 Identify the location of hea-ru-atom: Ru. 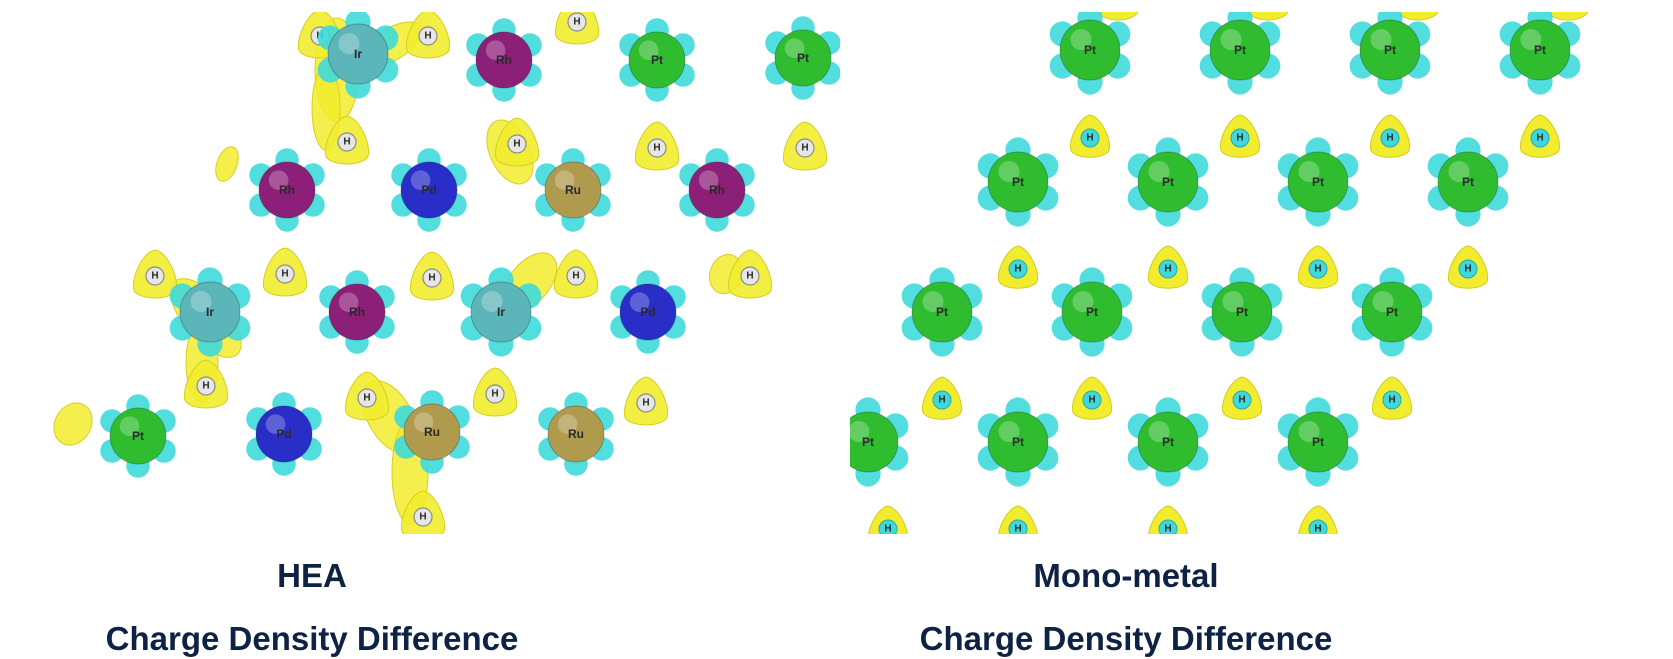
(432, 432).